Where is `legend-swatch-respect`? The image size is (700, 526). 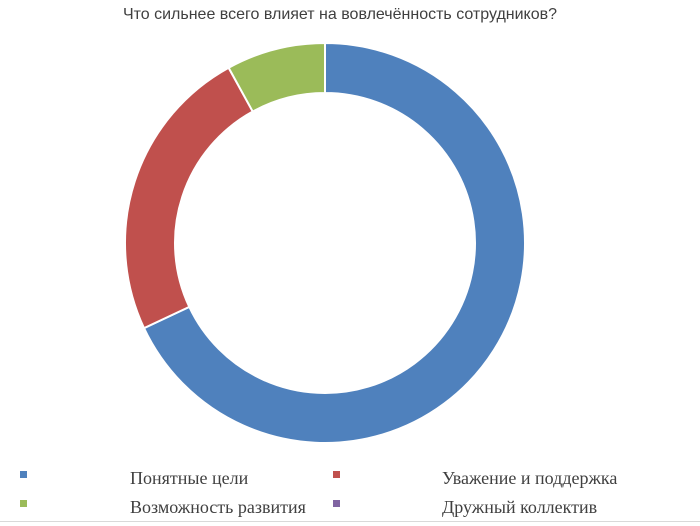
legend-swatch-respect is located at coordinates (336, 474).